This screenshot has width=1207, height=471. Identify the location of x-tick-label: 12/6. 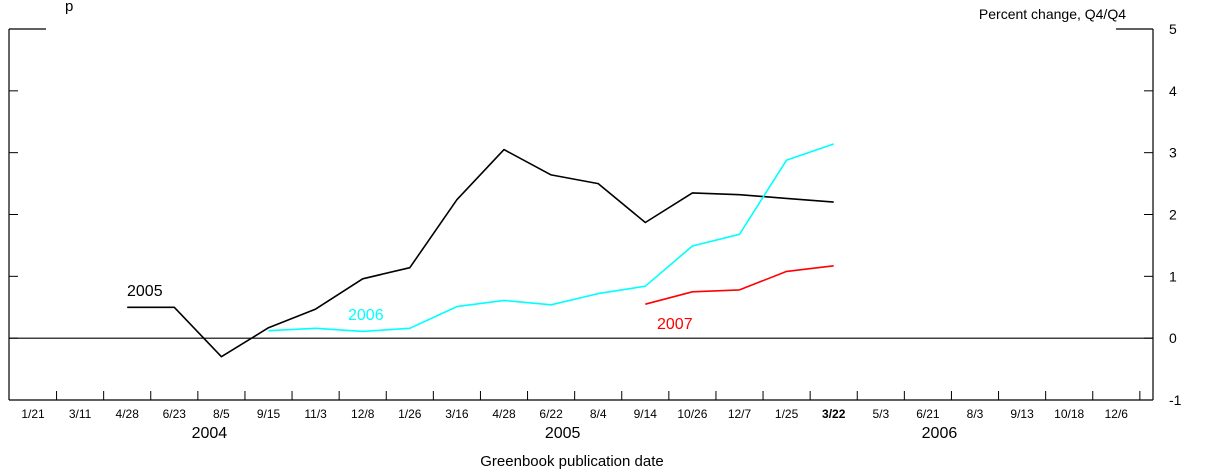
(1117, 414).